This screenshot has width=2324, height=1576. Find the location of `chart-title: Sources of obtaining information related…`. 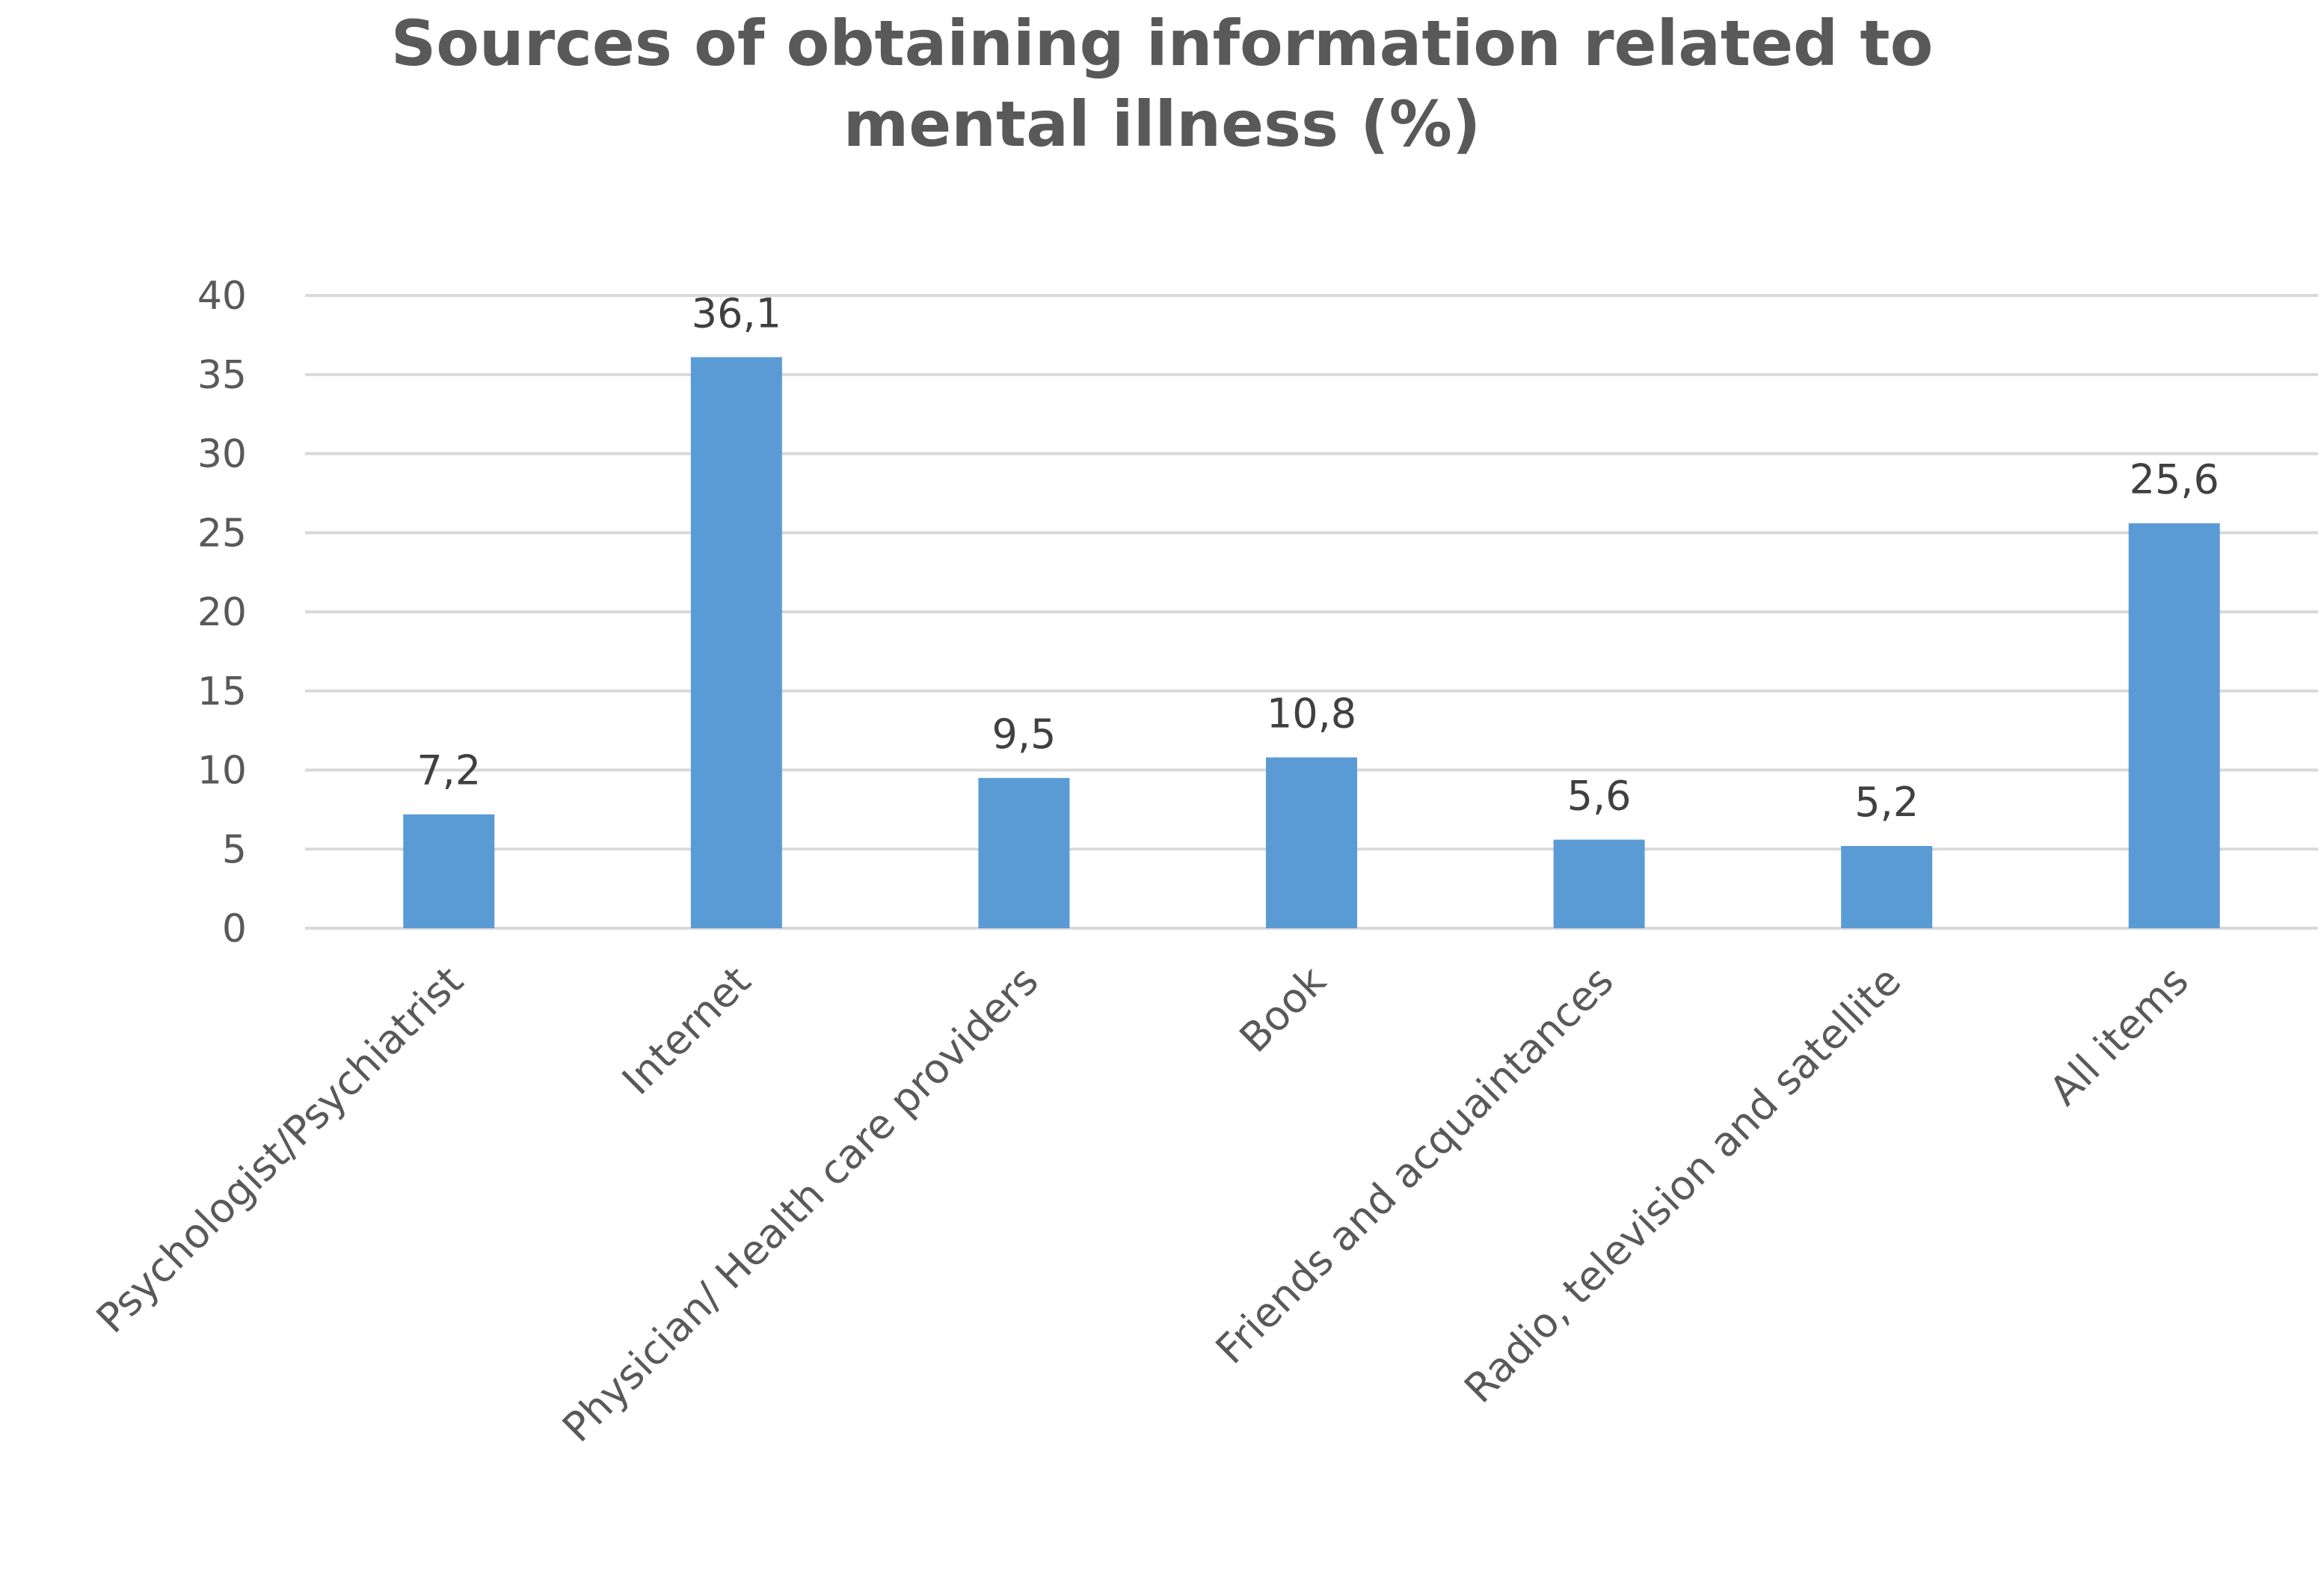

chart-title: Sources of obtaining information related… is located at coordinates (1162, 82).